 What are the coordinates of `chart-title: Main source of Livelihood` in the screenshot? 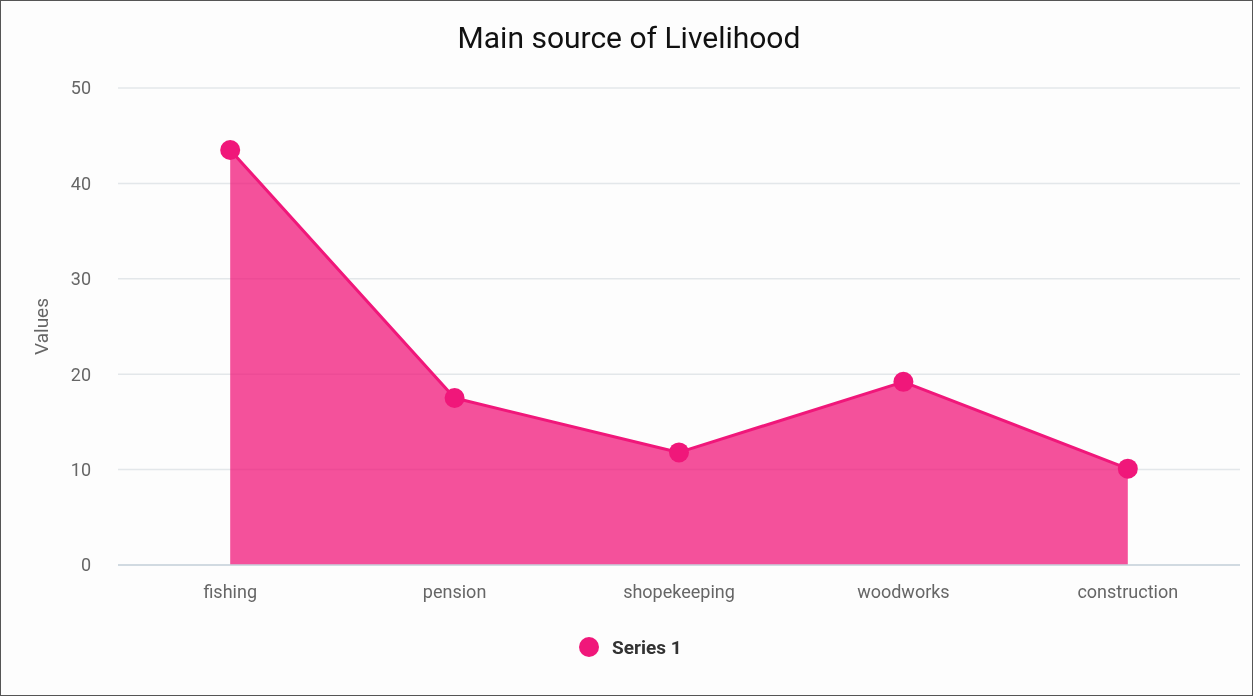 It's located at (629, 37).